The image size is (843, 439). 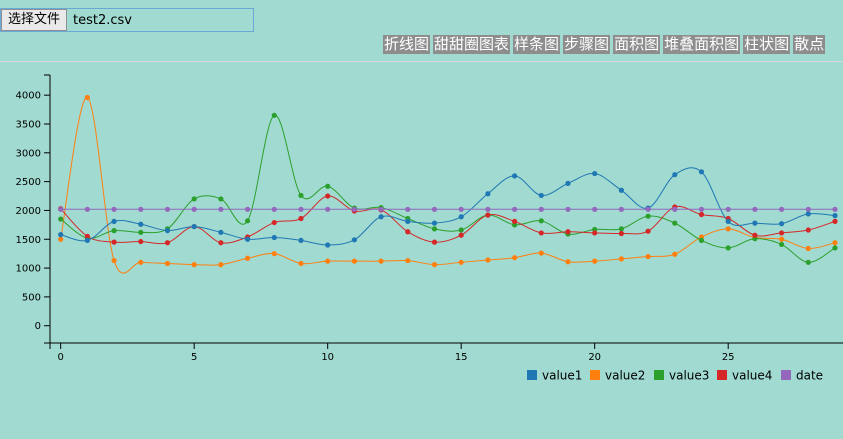 What do you see at coordinates (809, 376) in the screenshot?
I see `legend-label-date: date` at bounding box center [809, 376].